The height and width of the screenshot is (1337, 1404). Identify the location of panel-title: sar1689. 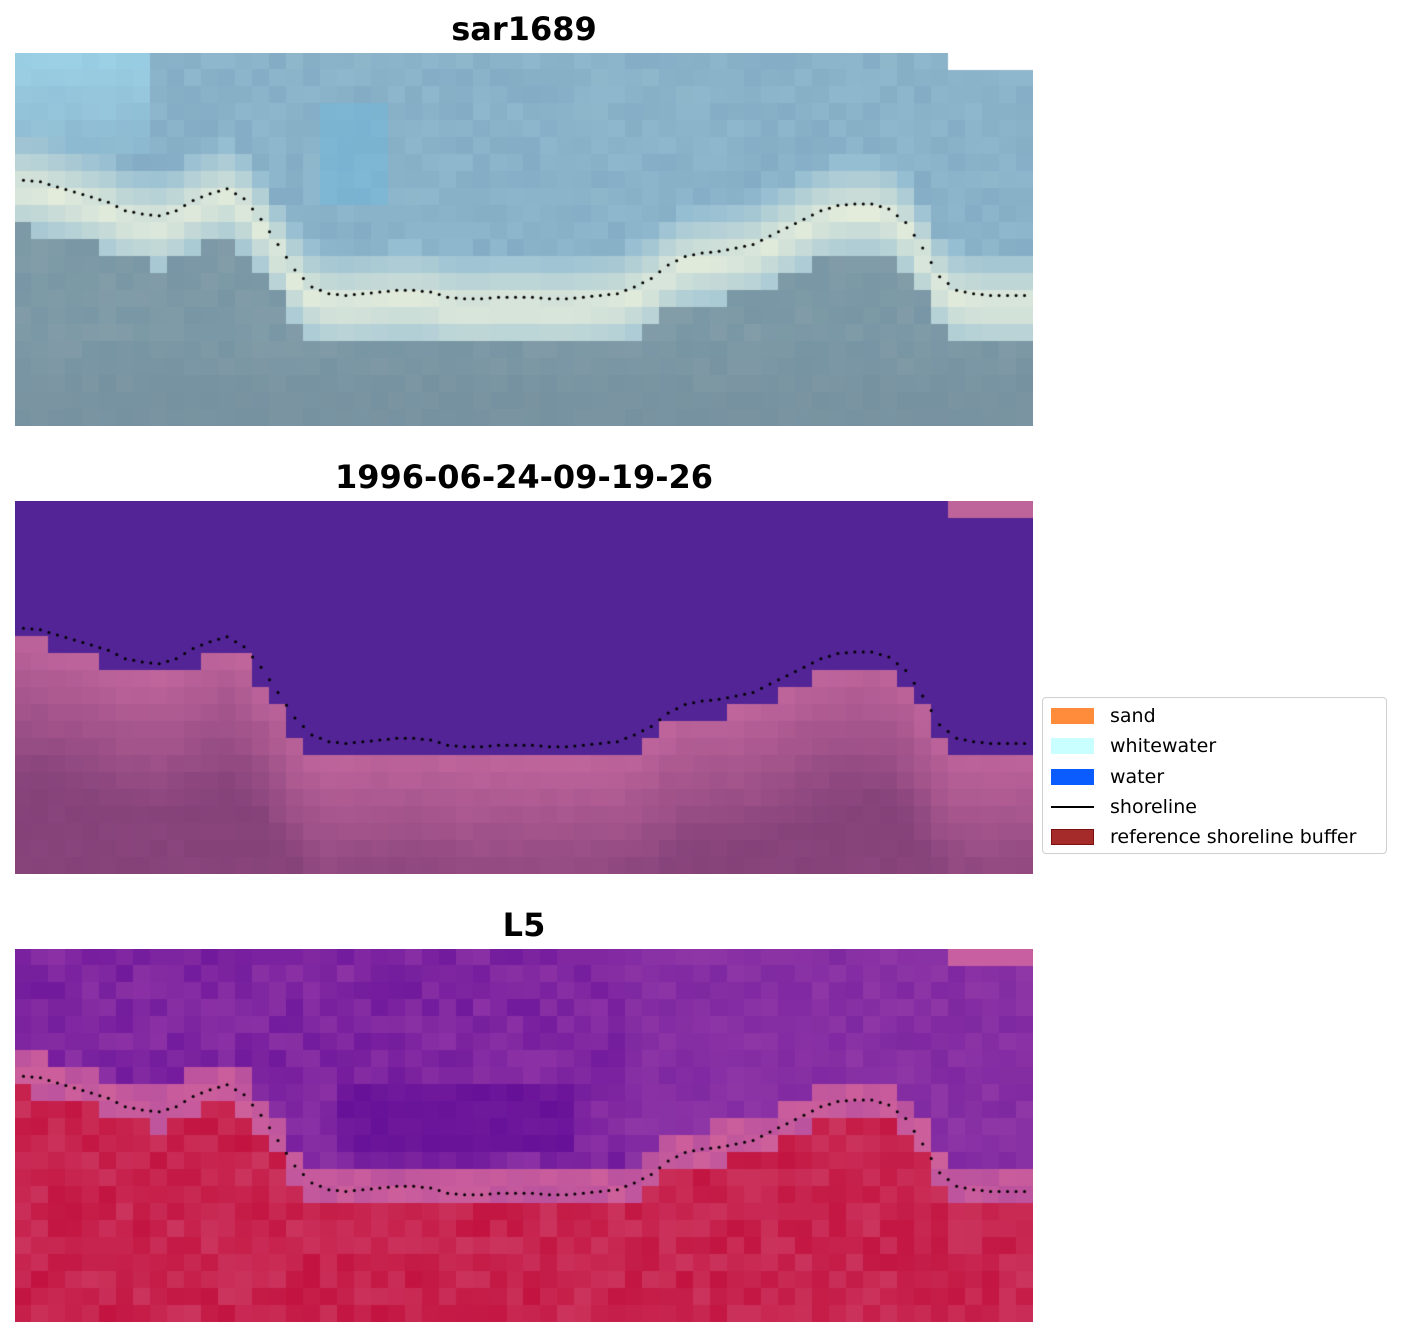
(524, 29).